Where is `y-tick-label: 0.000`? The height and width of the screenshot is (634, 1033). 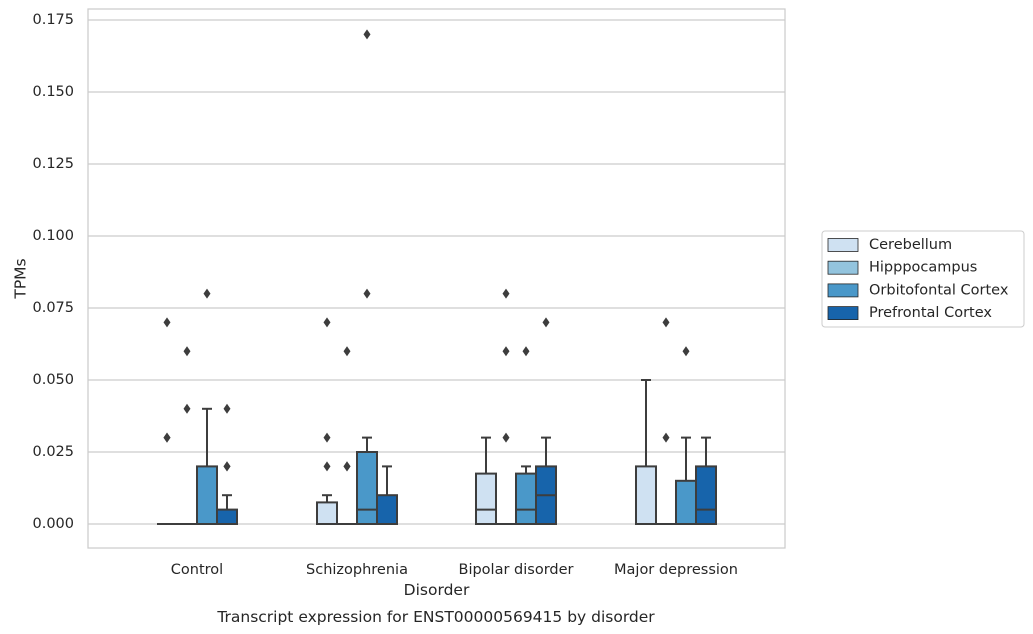 y-tick-label: 0.000 is located at coordinates (53, 524).